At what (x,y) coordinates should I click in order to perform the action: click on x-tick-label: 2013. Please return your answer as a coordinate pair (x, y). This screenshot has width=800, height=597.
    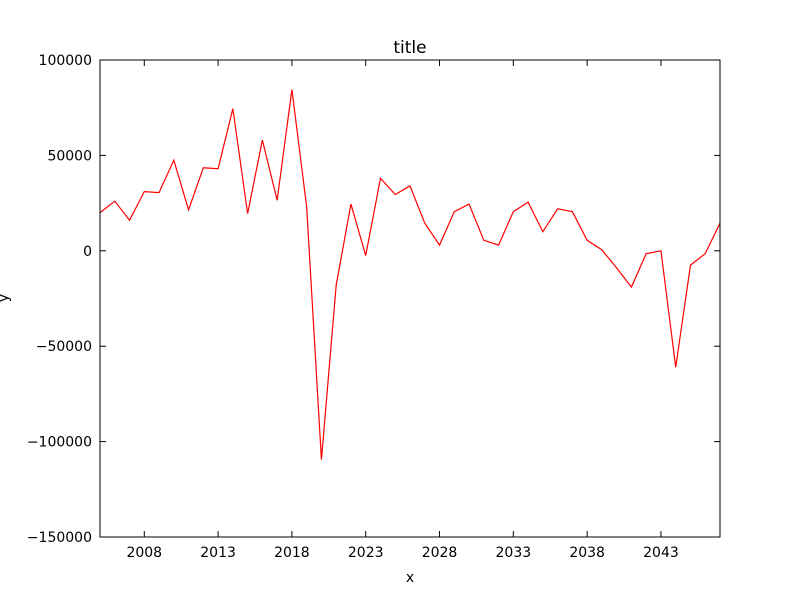
    Looking at the image, I should click on (218, 553).